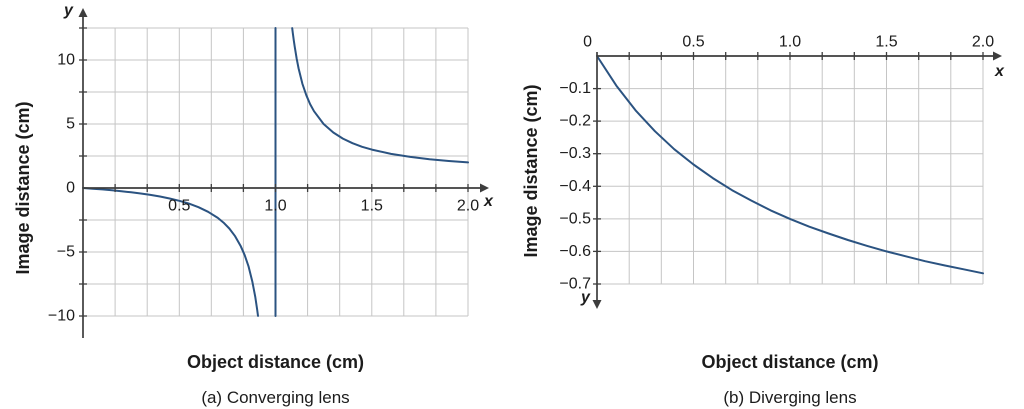 This screenshot has width=1024, height=409. Describe the element at coordinates (575, 88) in the screenshot. I see `y-tick-label: −0.1` at that location.